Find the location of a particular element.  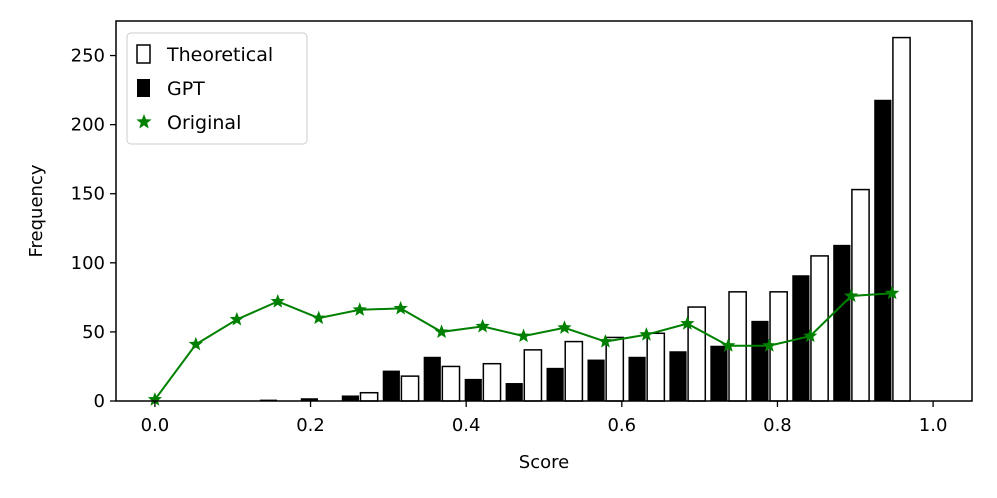

y-tick-label: 50 is located at coordinates (93, 332).